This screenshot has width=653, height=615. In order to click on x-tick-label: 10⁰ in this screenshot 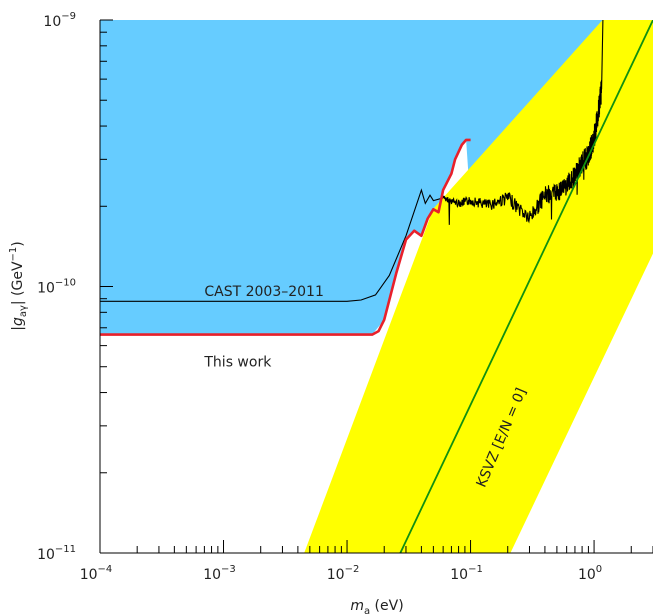, I will do `click(590, 573)`.